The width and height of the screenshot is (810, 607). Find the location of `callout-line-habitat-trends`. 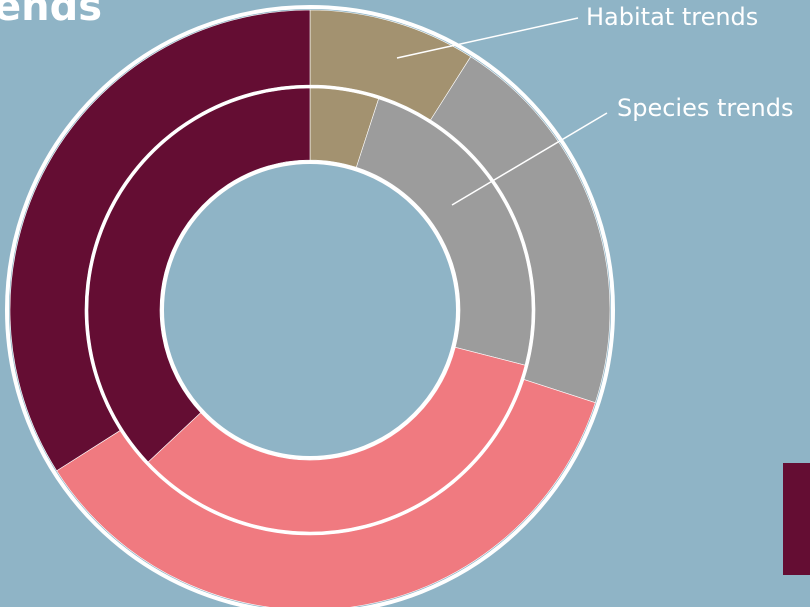

callout-line-habitat-trends is located at coordinates (487, 38).